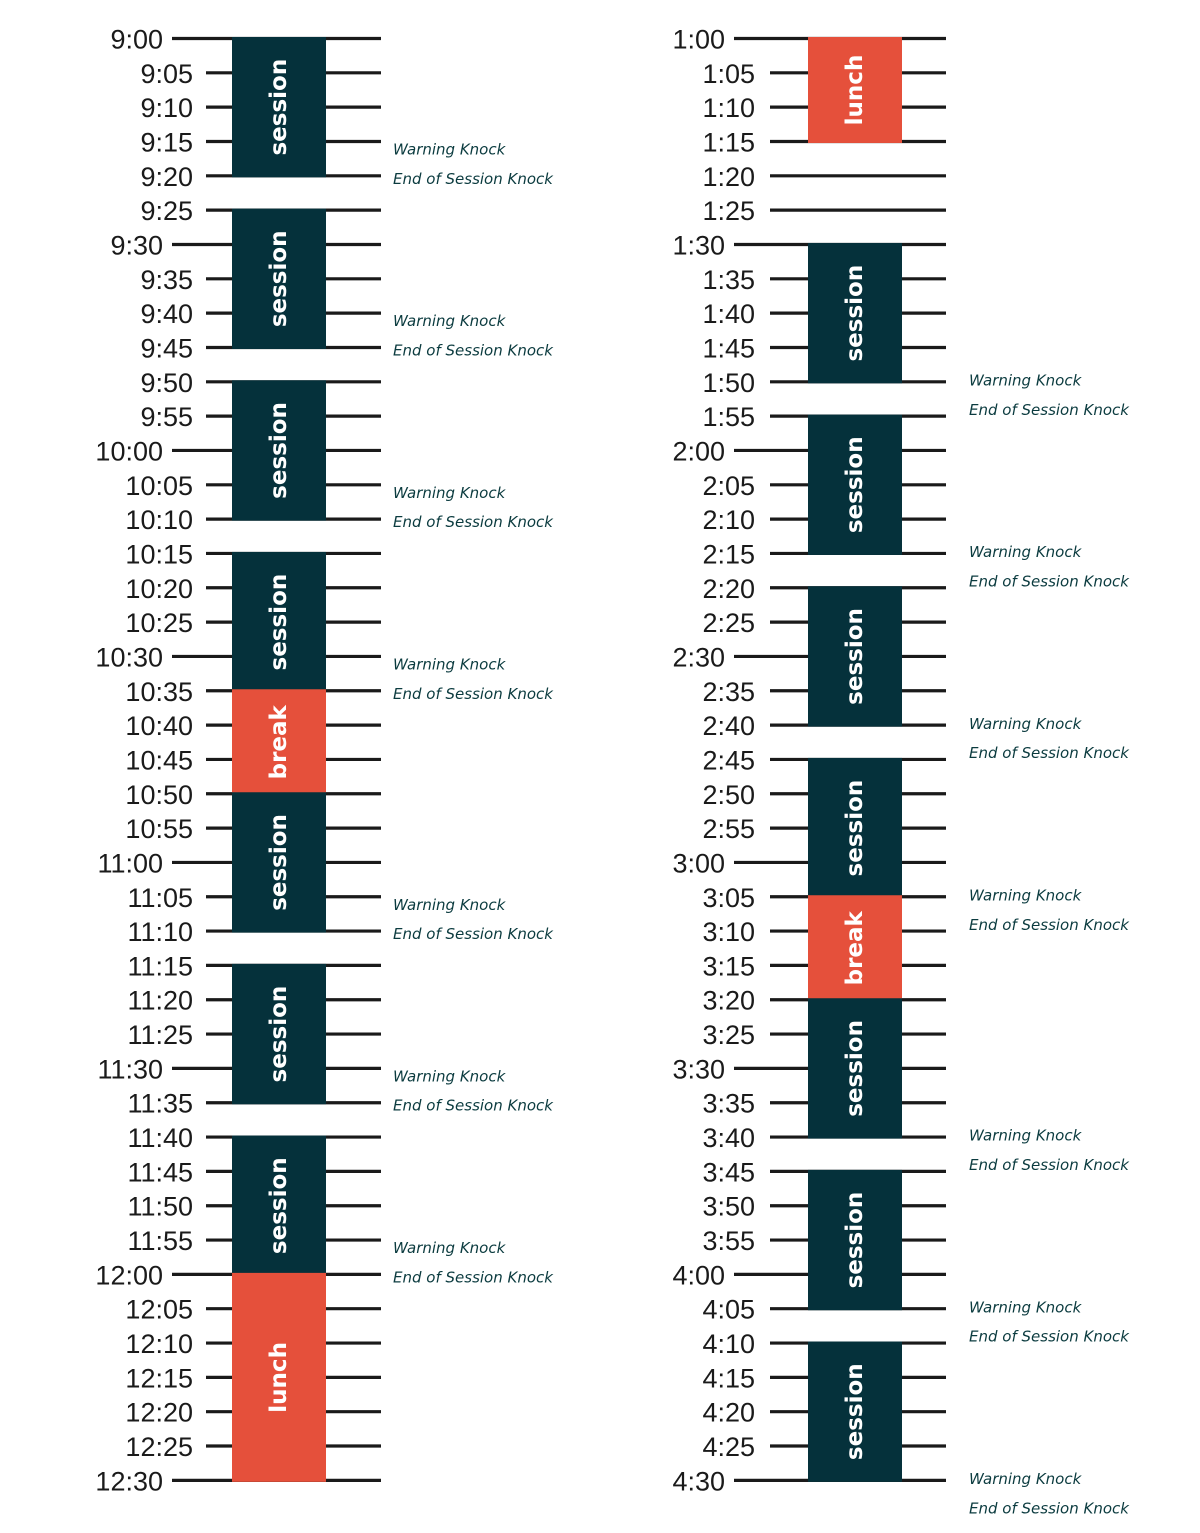  I want to click on time-label: 12:10, so click(159, 1344).